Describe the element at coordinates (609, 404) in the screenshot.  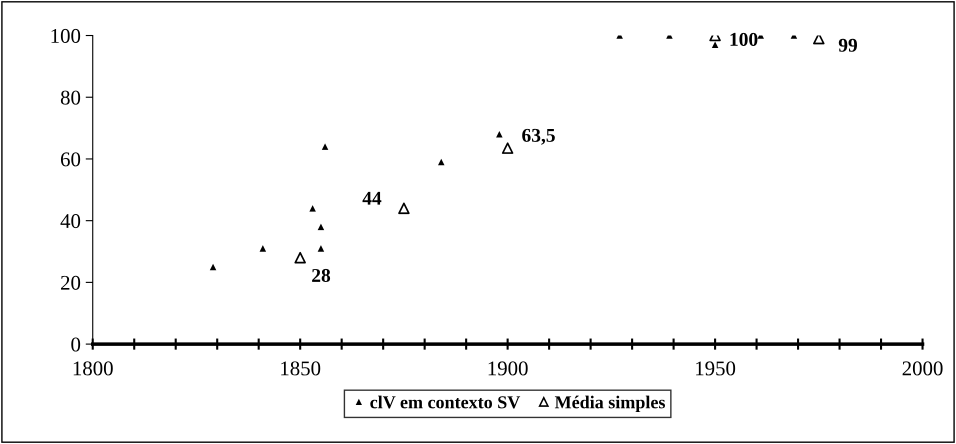
I see `legend-label: Média simples` at that location.